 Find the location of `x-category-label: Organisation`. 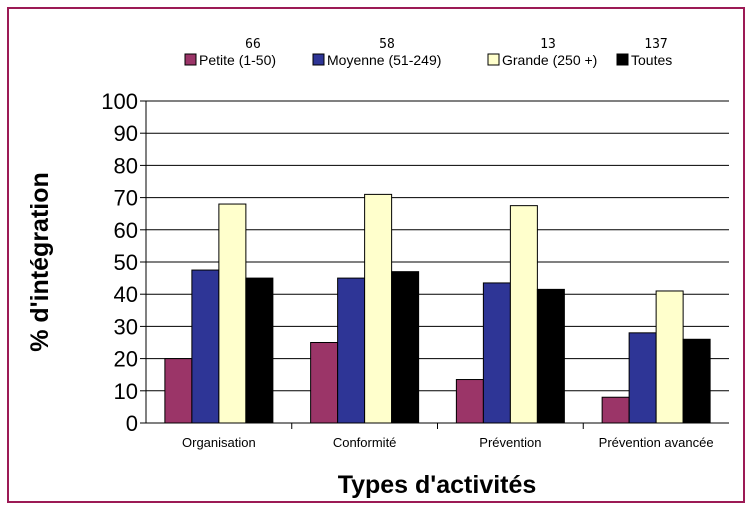

x-category-label: Organisation is located at coordinates (219, 442).